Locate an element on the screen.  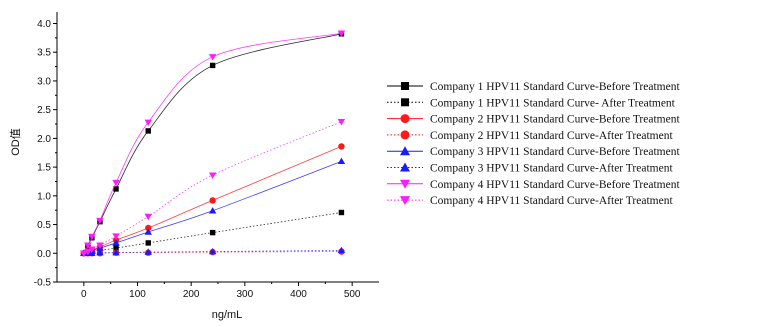
x-tick-label: 0 is located at coordinates (84, 294).